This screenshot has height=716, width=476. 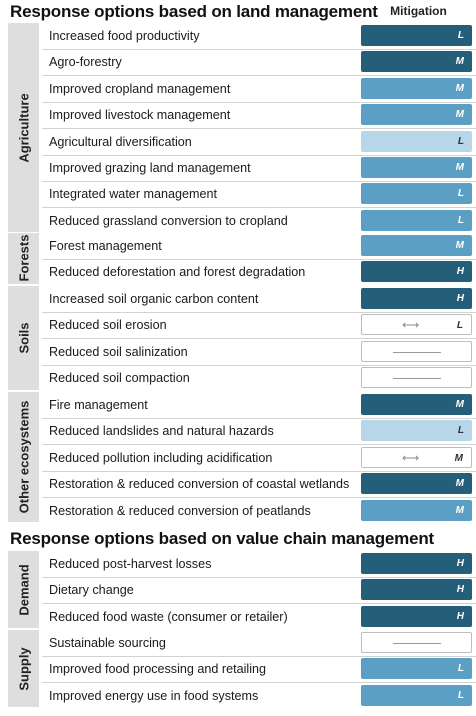 What do you see at coordinates (118, 351) in the screenshot?
I see `option-label: Reduced soil salinization` at bounding box center [118, 351].